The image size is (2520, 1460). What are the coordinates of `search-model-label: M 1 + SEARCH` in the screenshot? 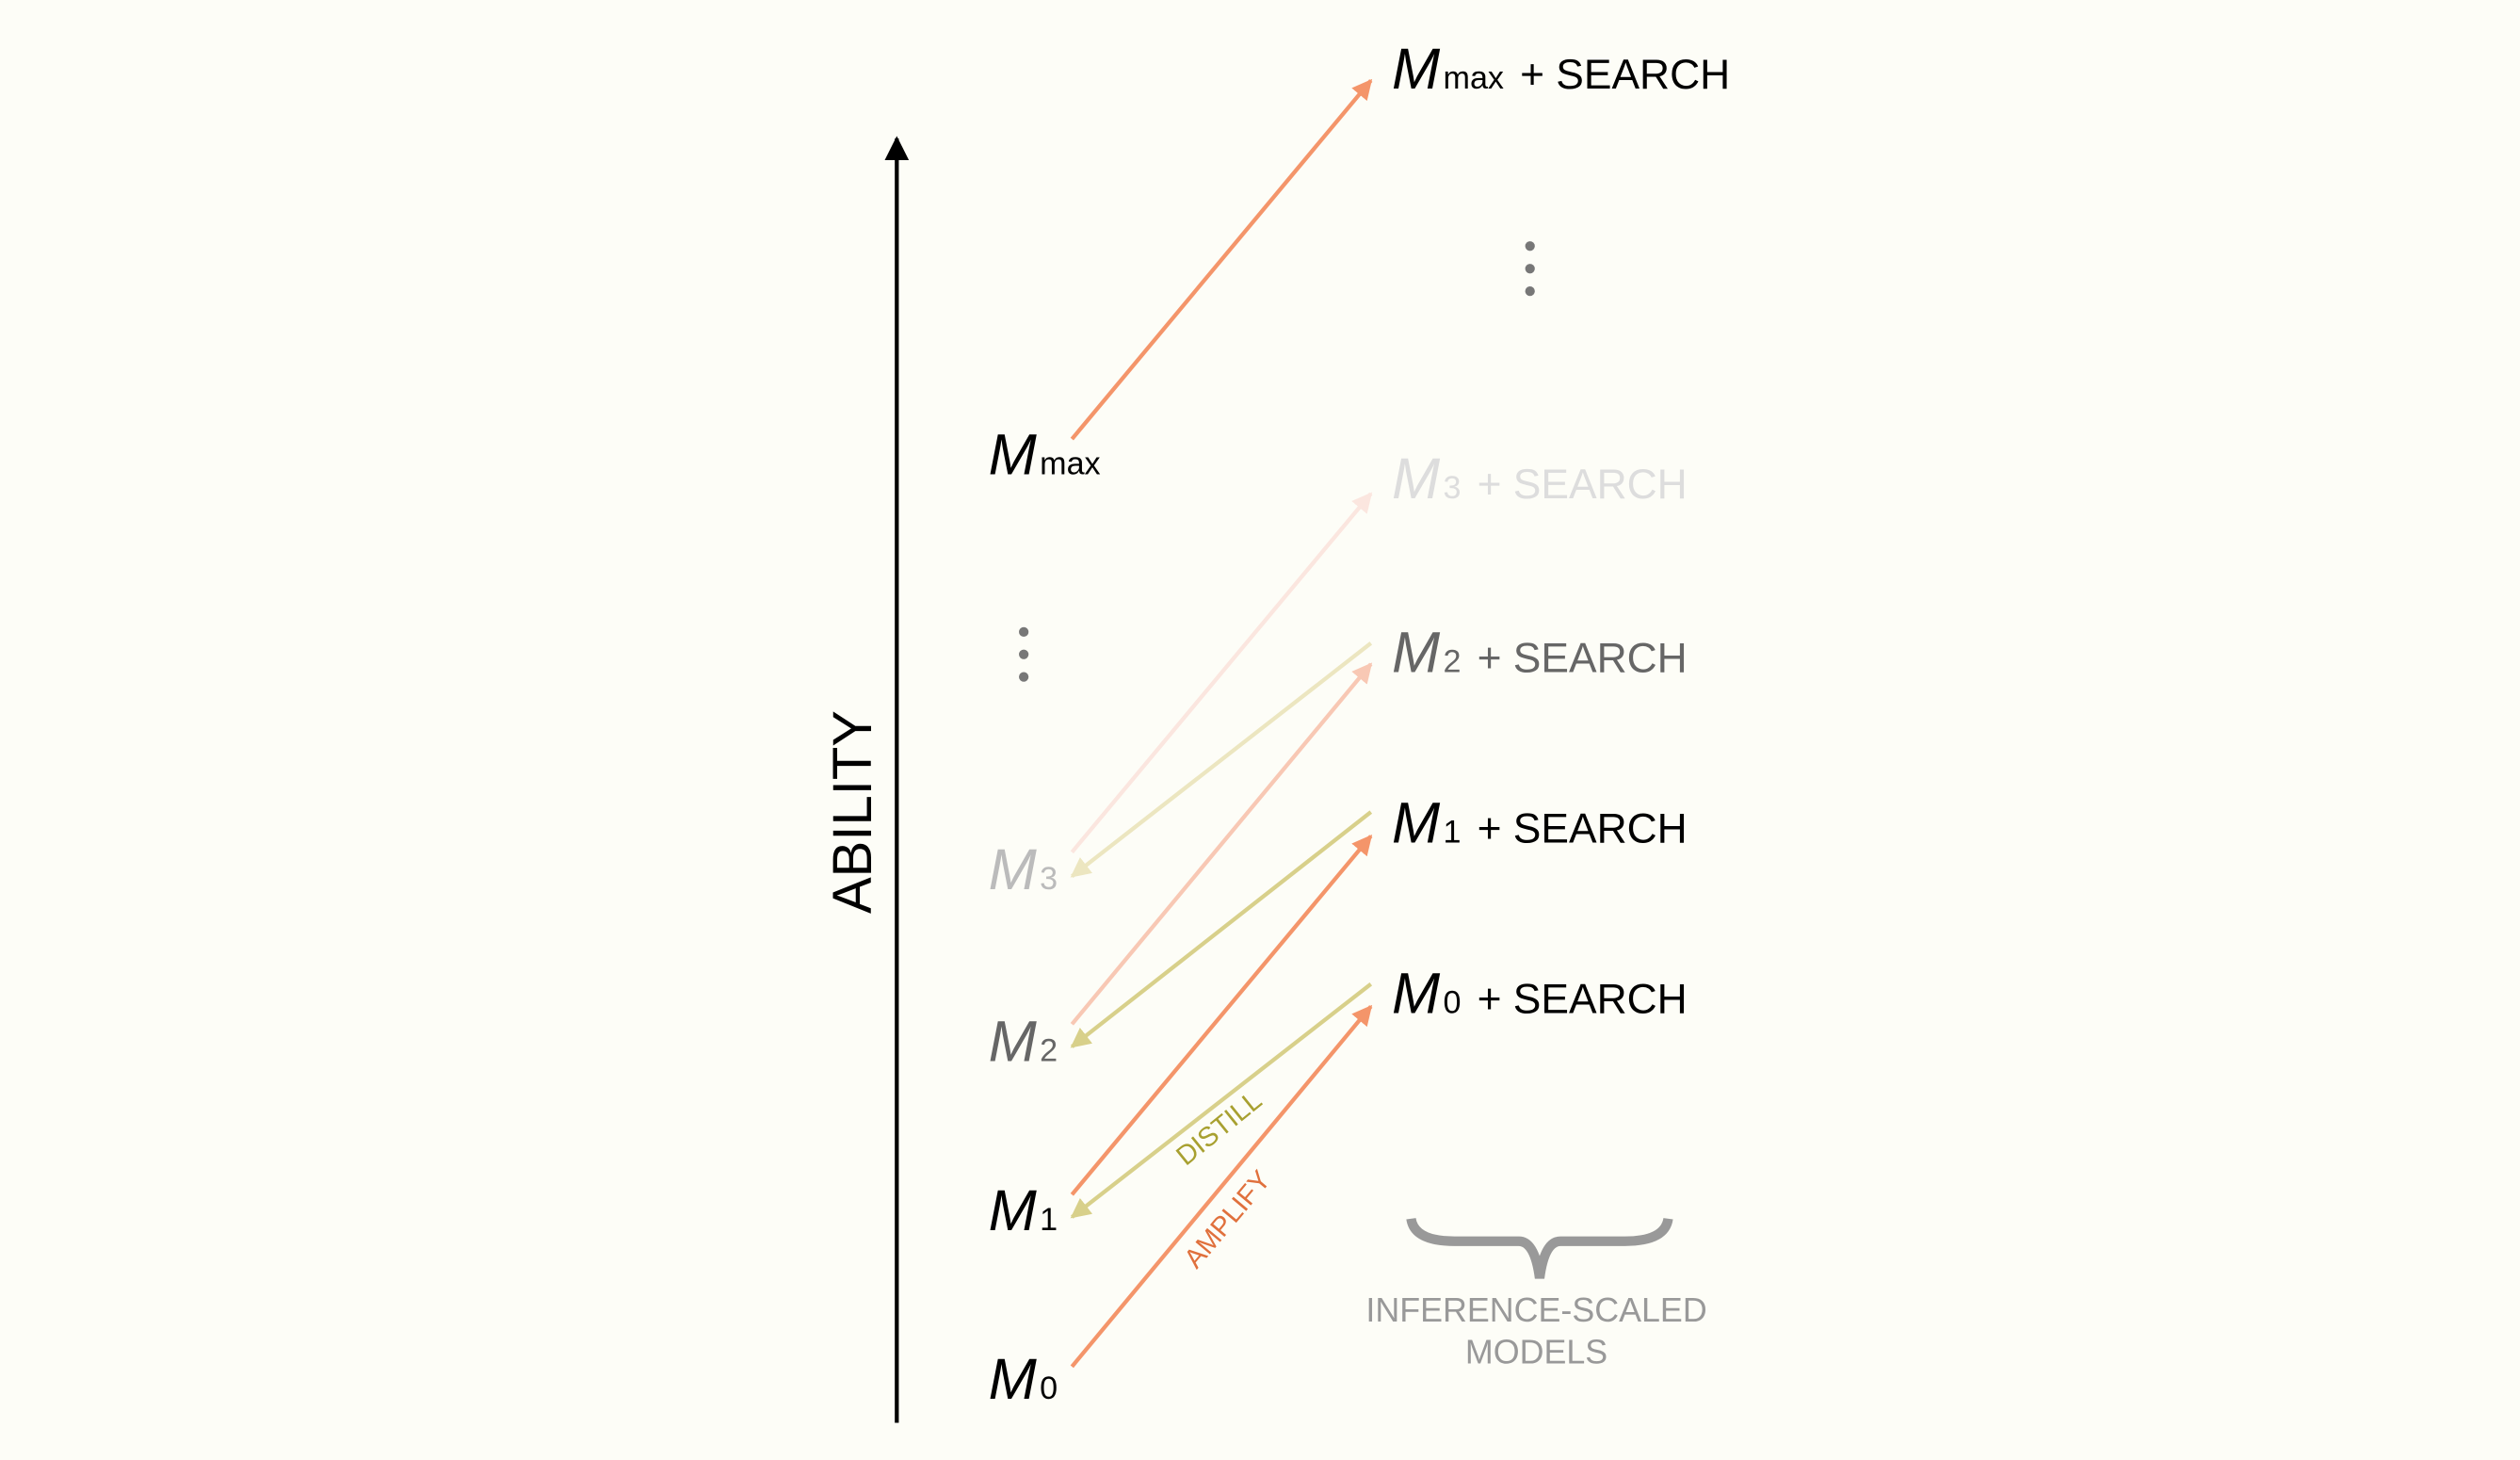 It's located at (1540, 822).